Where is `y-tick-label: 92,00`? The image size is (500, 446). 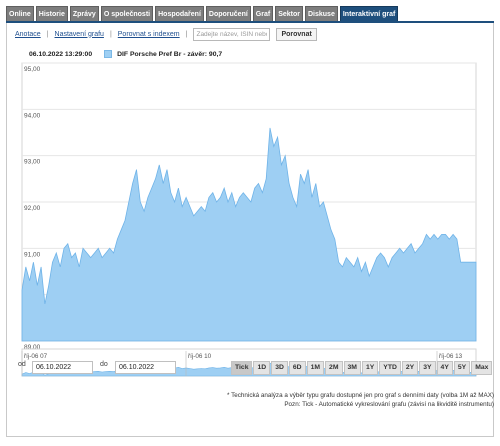 y-tick-label: 92,00 is located at coordinates (32, 208).